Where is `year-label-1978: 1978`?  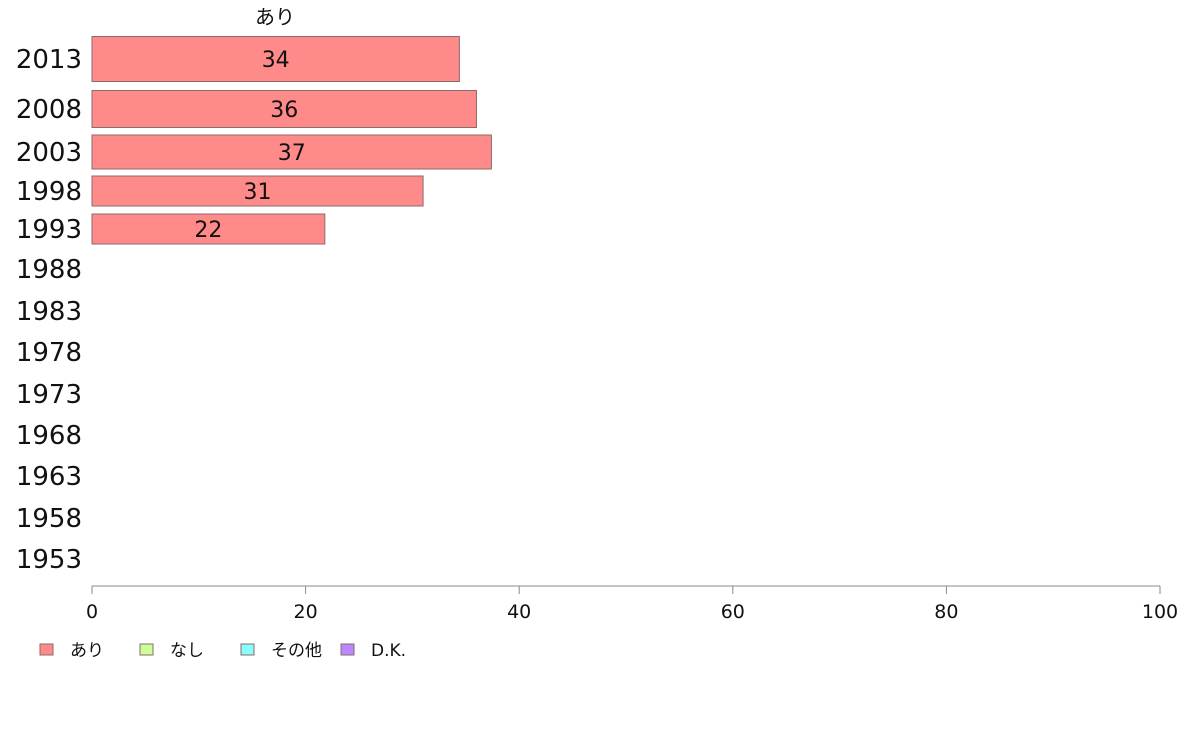 year-label-1978: 1978 is located at coordinates (49, 353).